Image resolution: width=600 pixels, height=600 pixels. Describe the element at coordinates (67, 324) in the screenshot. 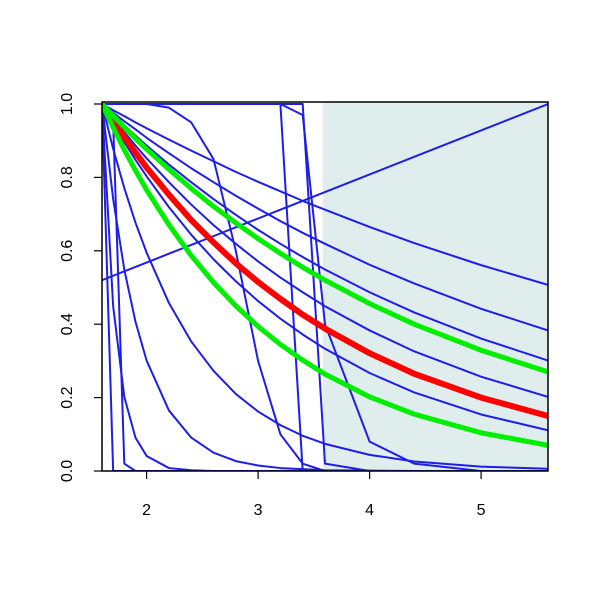

I see `y-tick-label: 0.4` at that location.